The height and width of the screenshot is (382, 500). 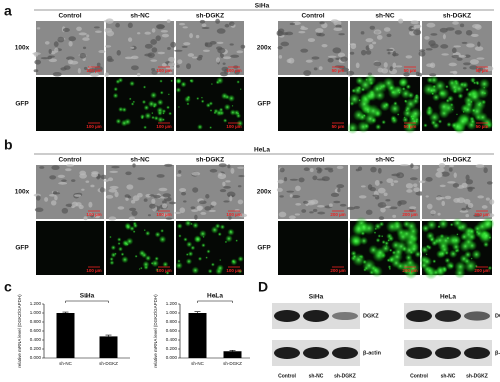 What do you see at coordinates (448, 316) in the screenshot?
I see `band` at bounding box center [448, 316].